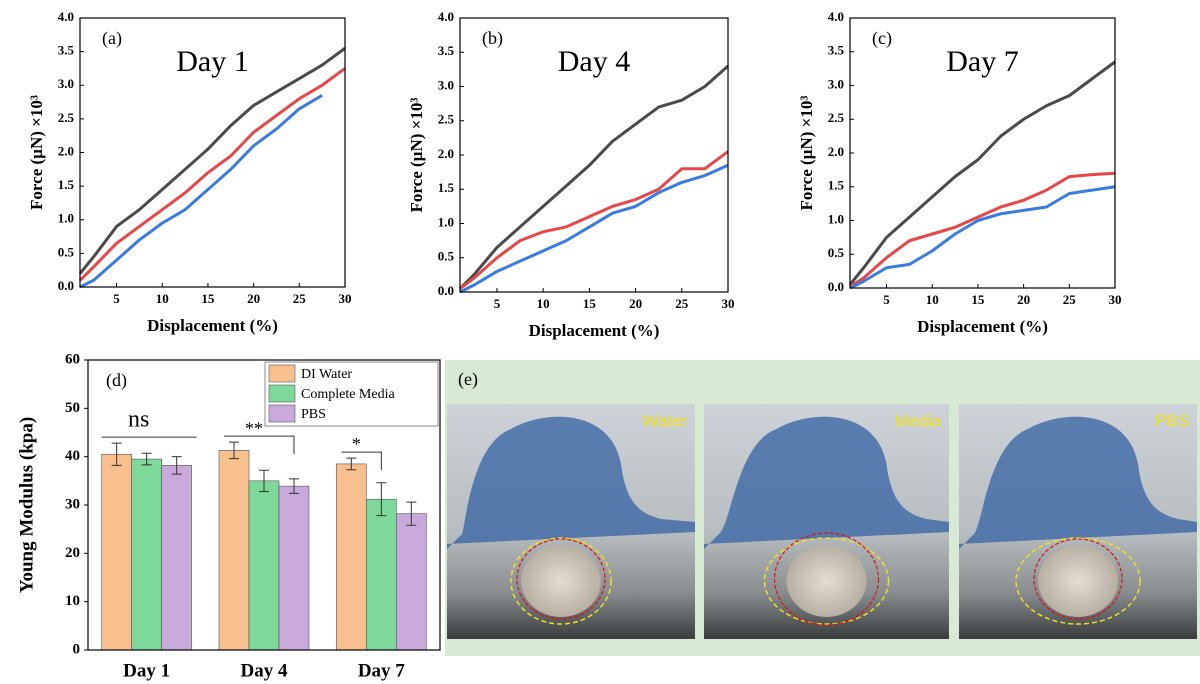  I want to click on legend-label: PBS, so click(313, 414).